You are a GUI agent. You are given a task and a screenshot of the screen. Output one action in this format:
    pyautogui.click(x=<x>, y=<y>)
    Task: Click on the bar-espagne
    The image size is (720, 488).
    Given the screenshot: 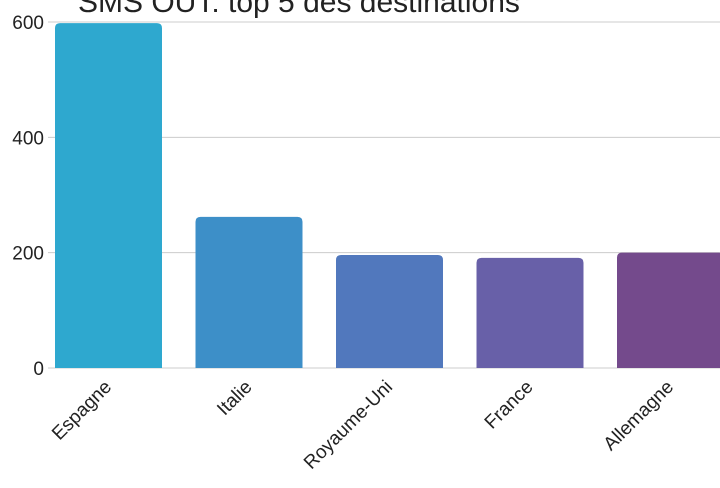 What is the action you would take?
    pyautogui.click(x=108, y=196)
    